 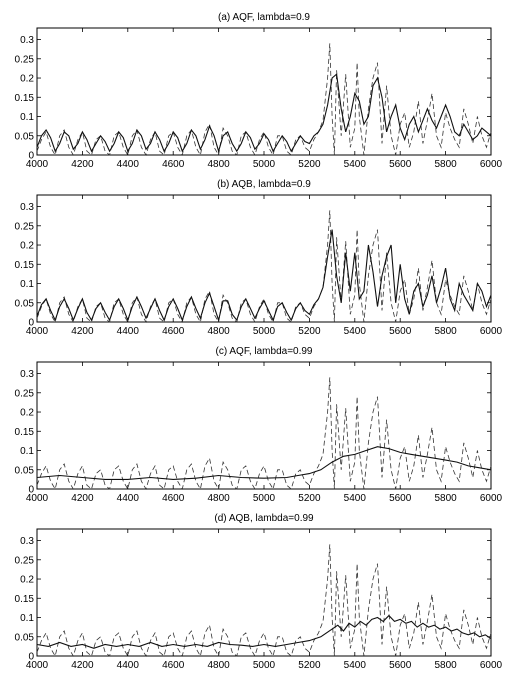 I want to click on panel-title: (b) AQB, lambda=0.9, so click(x=264, y=184).